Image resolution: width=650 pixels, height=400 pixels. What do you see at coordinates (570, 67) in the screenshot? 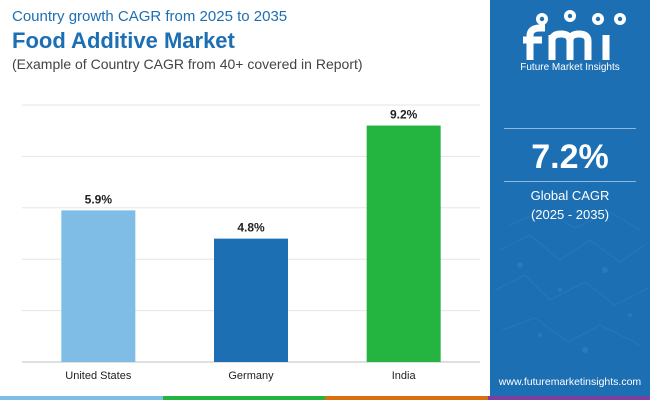
I see `logo-caption: Future Market Insights` at bounding box center [570, 67].